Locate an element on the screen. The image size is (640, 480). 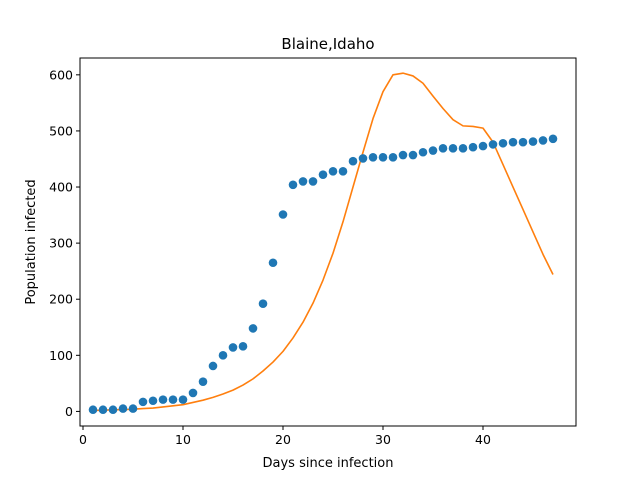
x-tick-label: 10 is located at coordinates (183, 439).